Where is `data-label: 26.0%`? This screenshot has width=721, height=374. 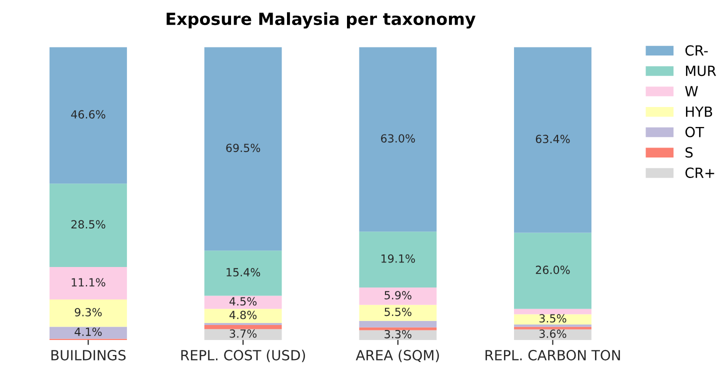
data-label: 26.0% is located at coordinates (553, 270).